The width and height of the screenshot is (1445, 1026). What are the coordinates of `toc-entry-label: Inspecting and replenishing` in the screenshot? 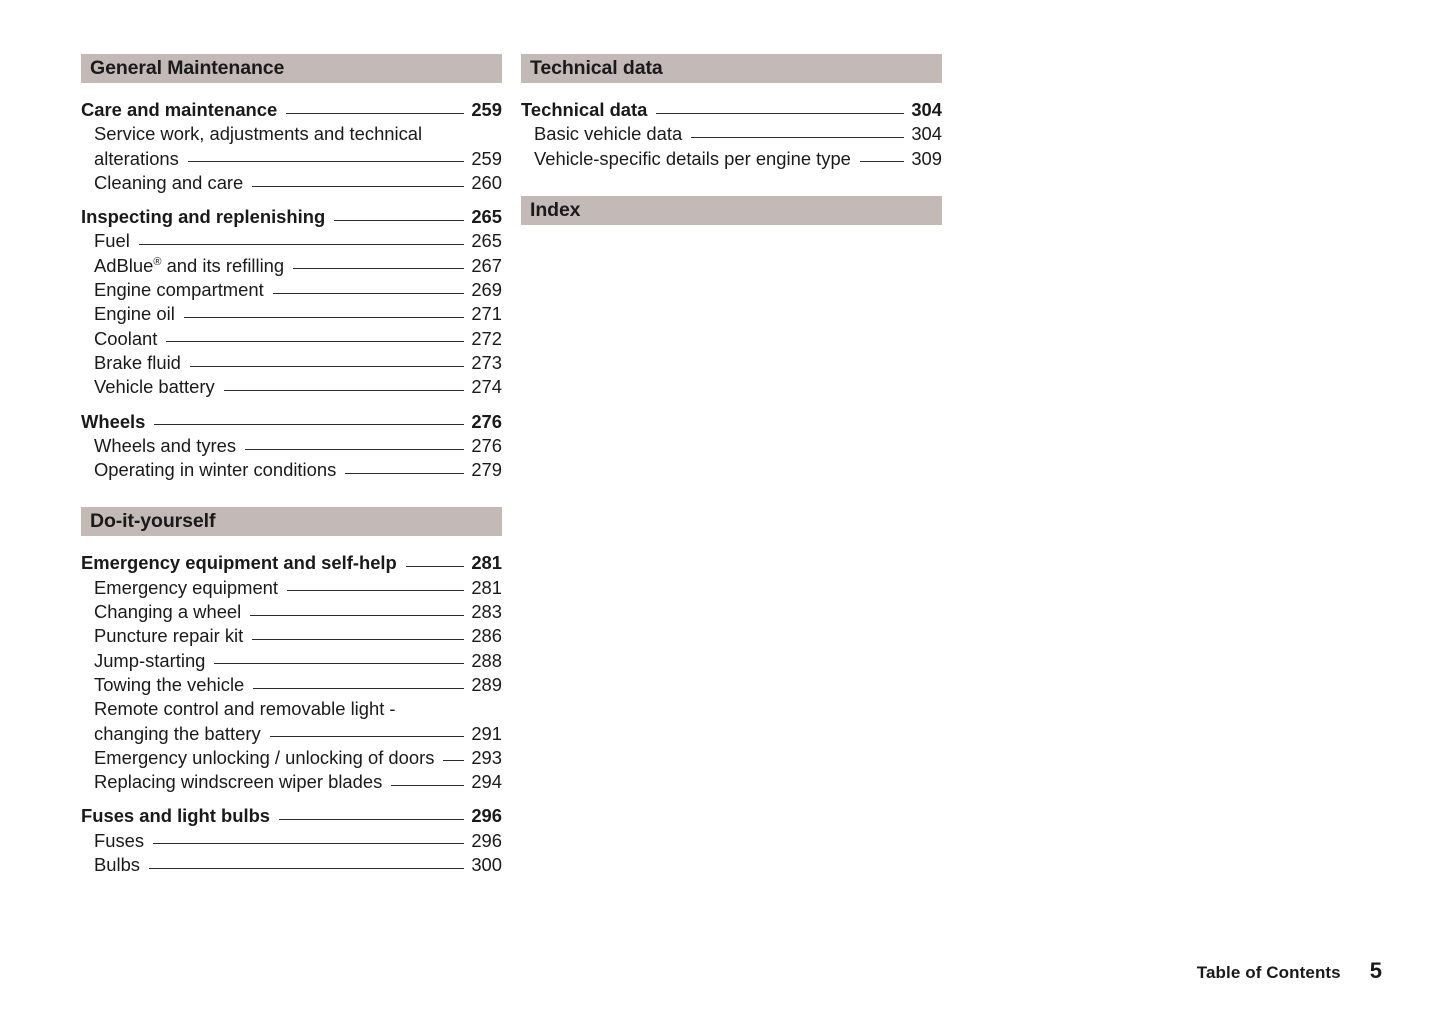 It's located at (203, 217).